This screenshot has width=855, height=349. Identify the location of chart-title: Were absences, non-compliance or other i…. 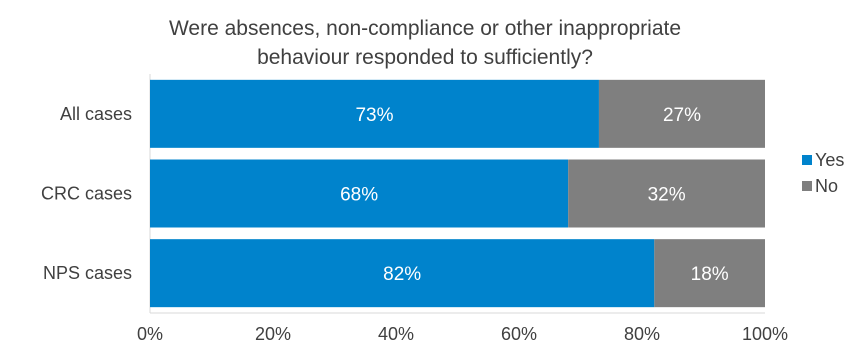
(425, 43).